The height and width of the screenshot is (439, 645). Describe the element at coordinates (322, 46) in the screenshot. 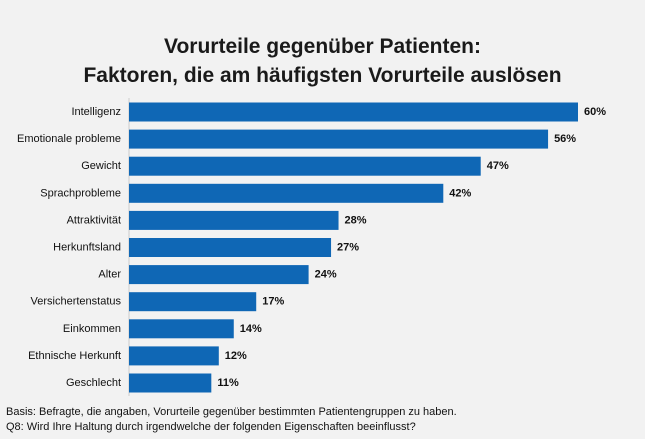

I see `title-line-1: Vorurteile gegenüber Patienten:` at that location.